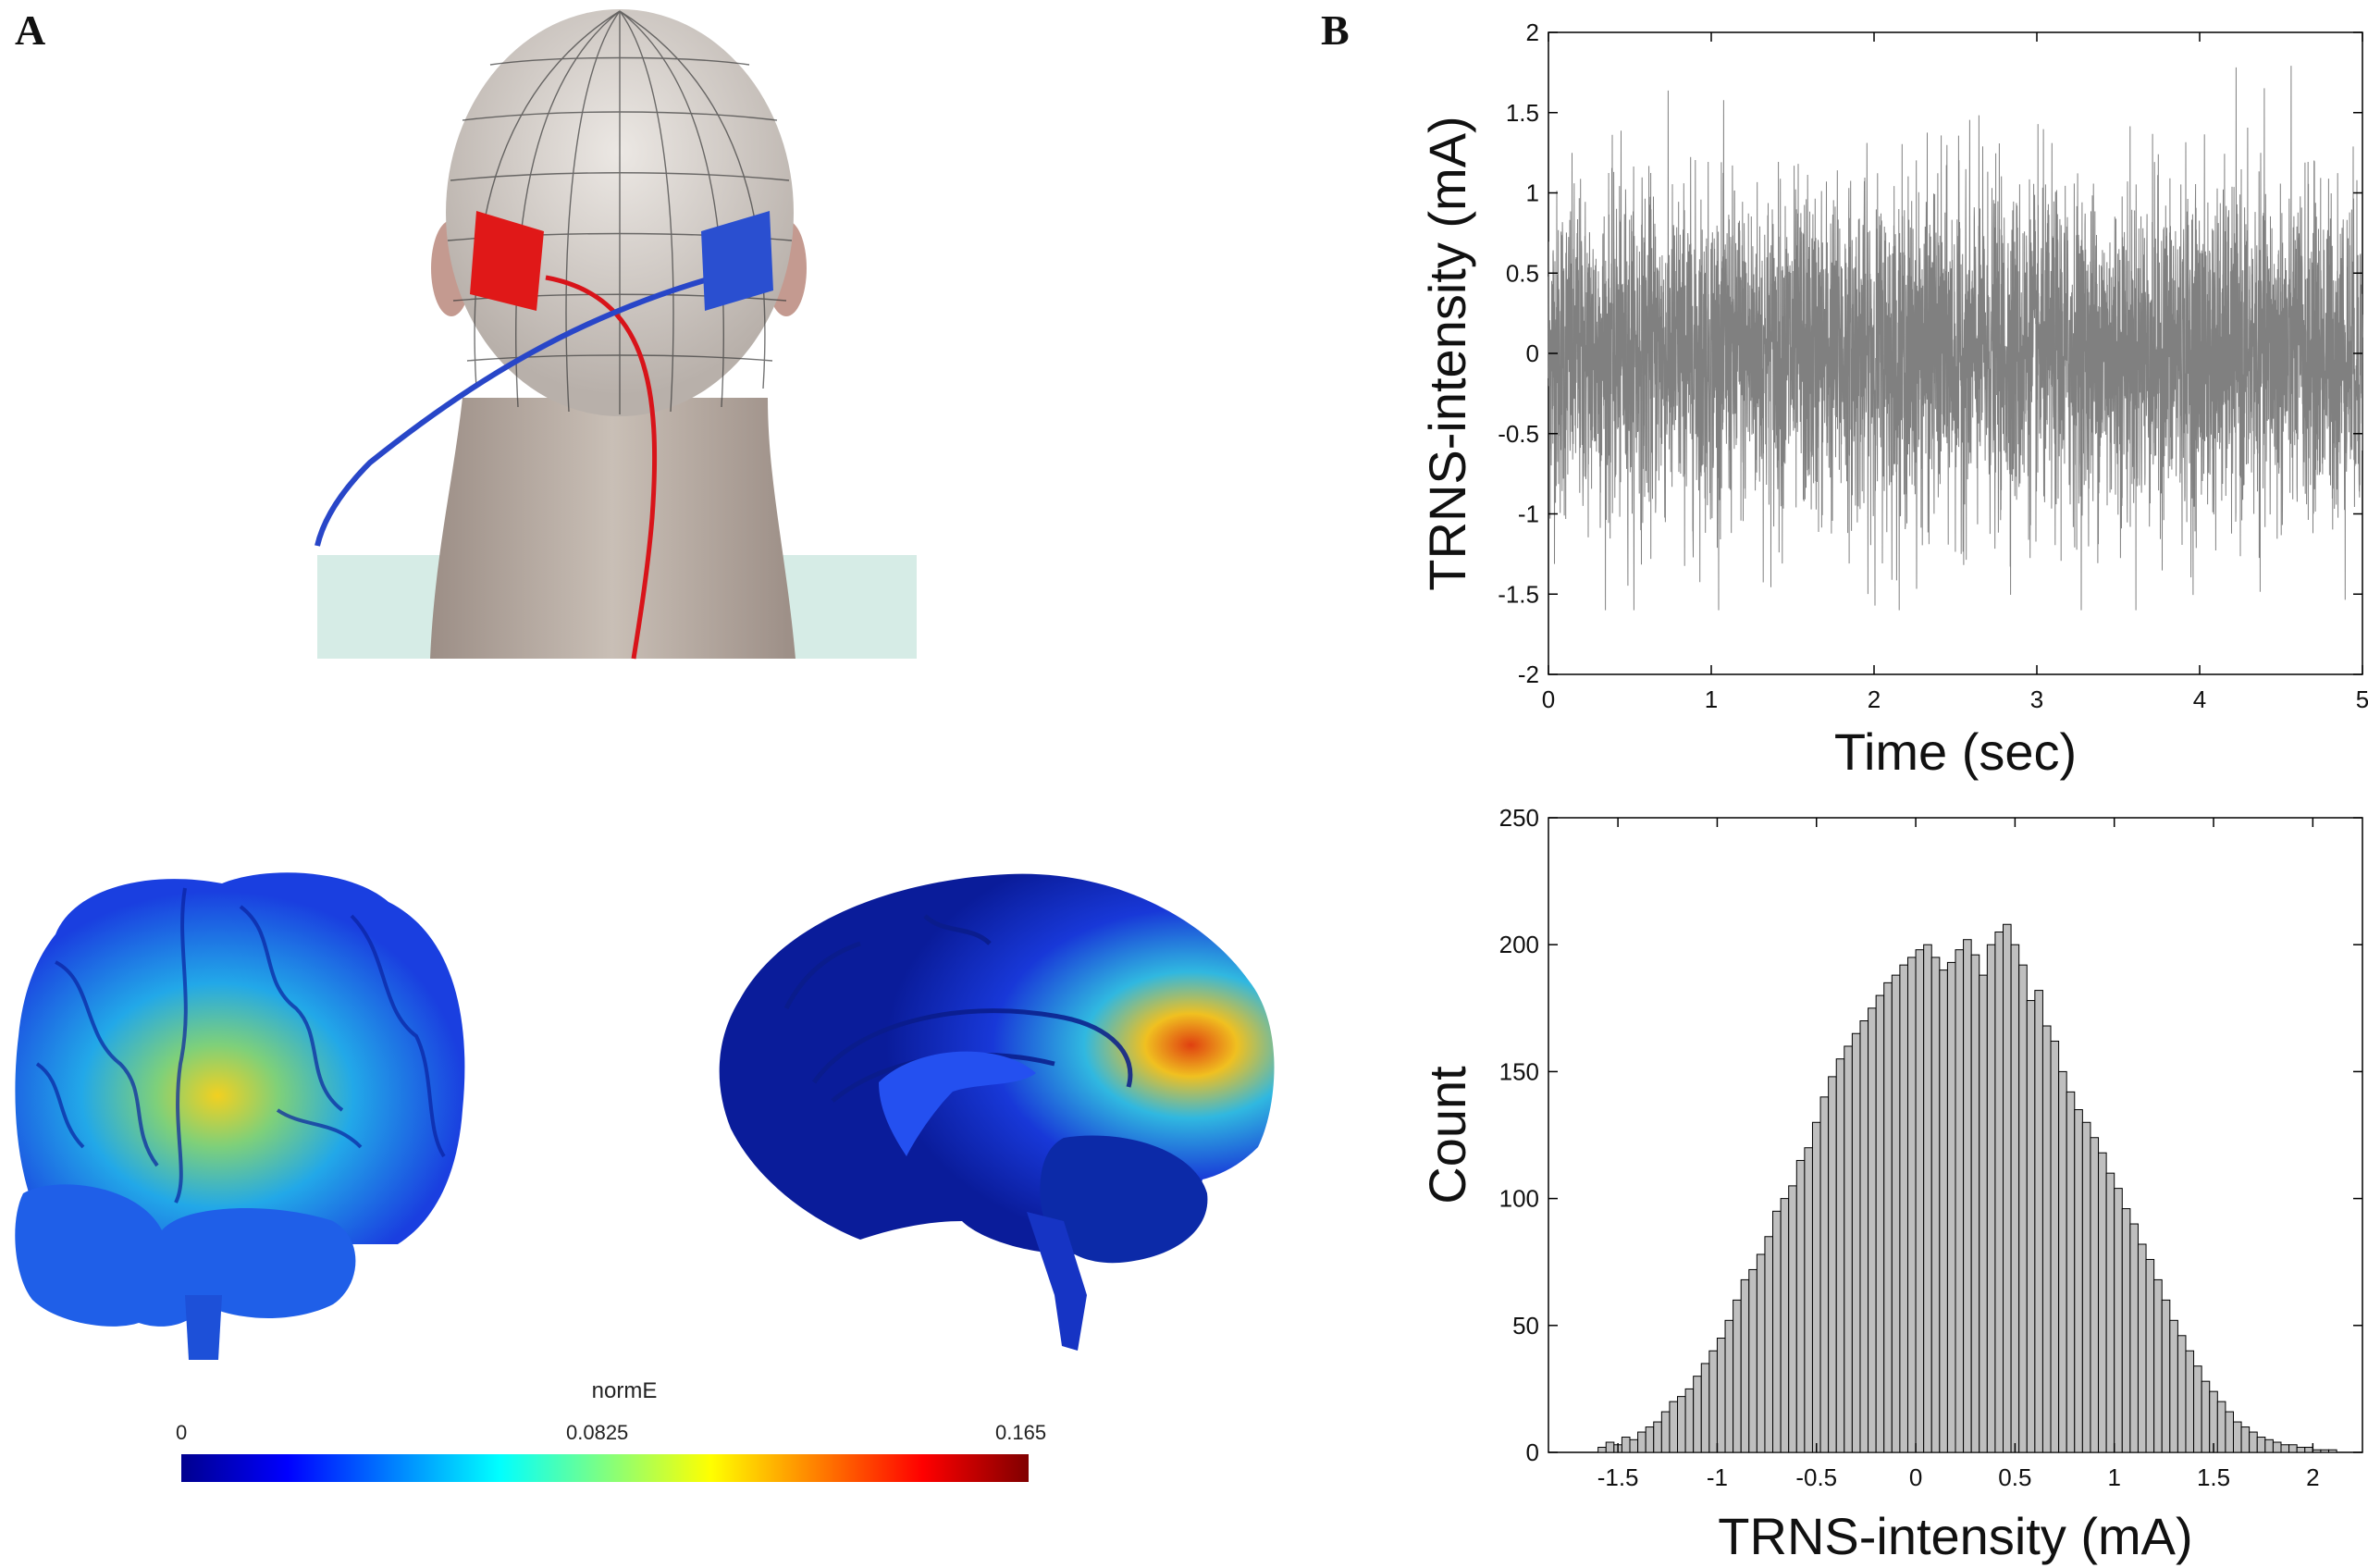 Image resolution: width=2368 pixels, height=1568 pixels. What do you see at coordinates (1816, 1477) in the screenshot?
I see `histogram-x-tick-label: -0.5` at bounding box center [1816, 1477].